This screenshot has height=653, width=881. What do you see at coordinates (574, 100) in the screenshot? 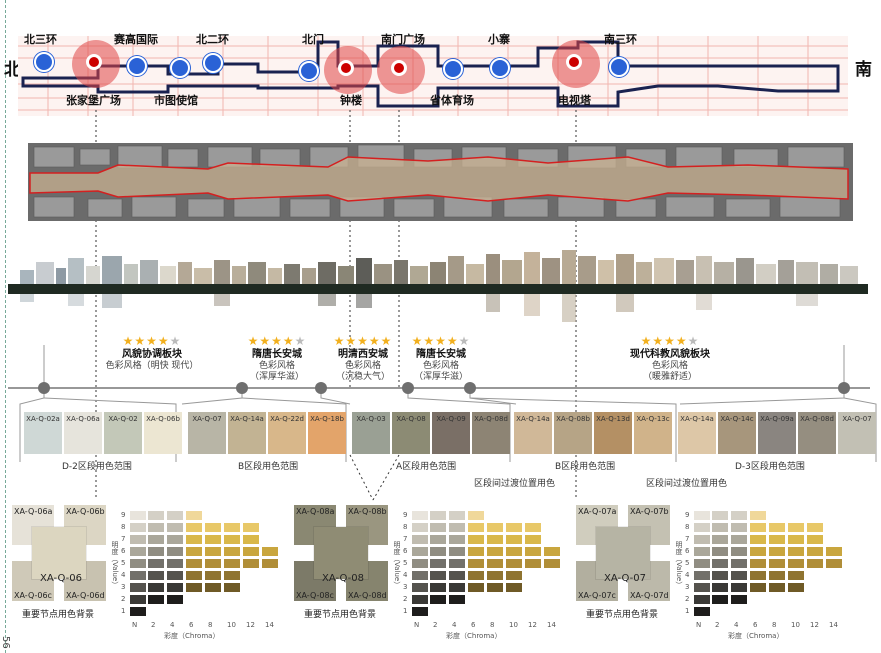
I see `station-label: 电视塔` at bounding box center [574, 100].